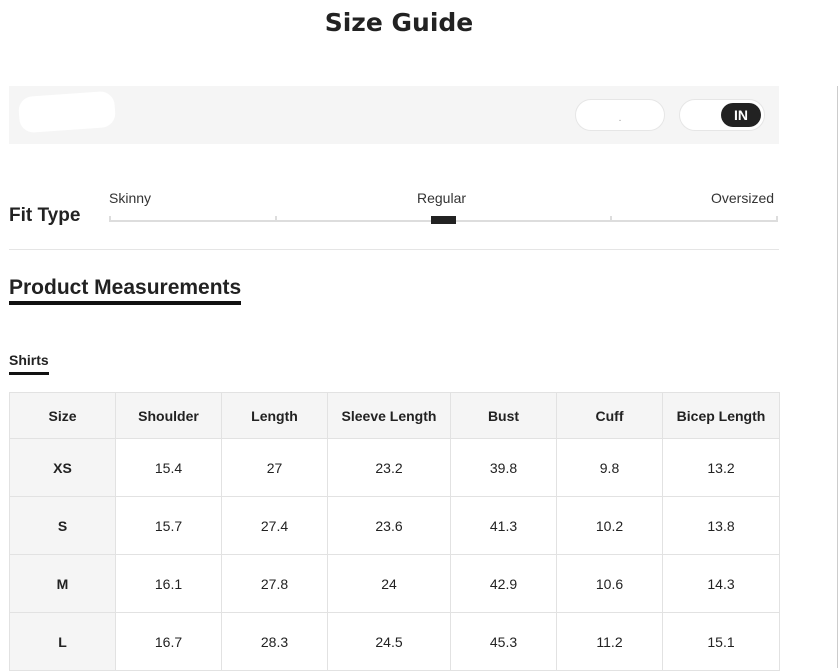 The width and height of the screenshot is (840, 671). I want to click on measurement-cell: 45.3, so click(503, 641).